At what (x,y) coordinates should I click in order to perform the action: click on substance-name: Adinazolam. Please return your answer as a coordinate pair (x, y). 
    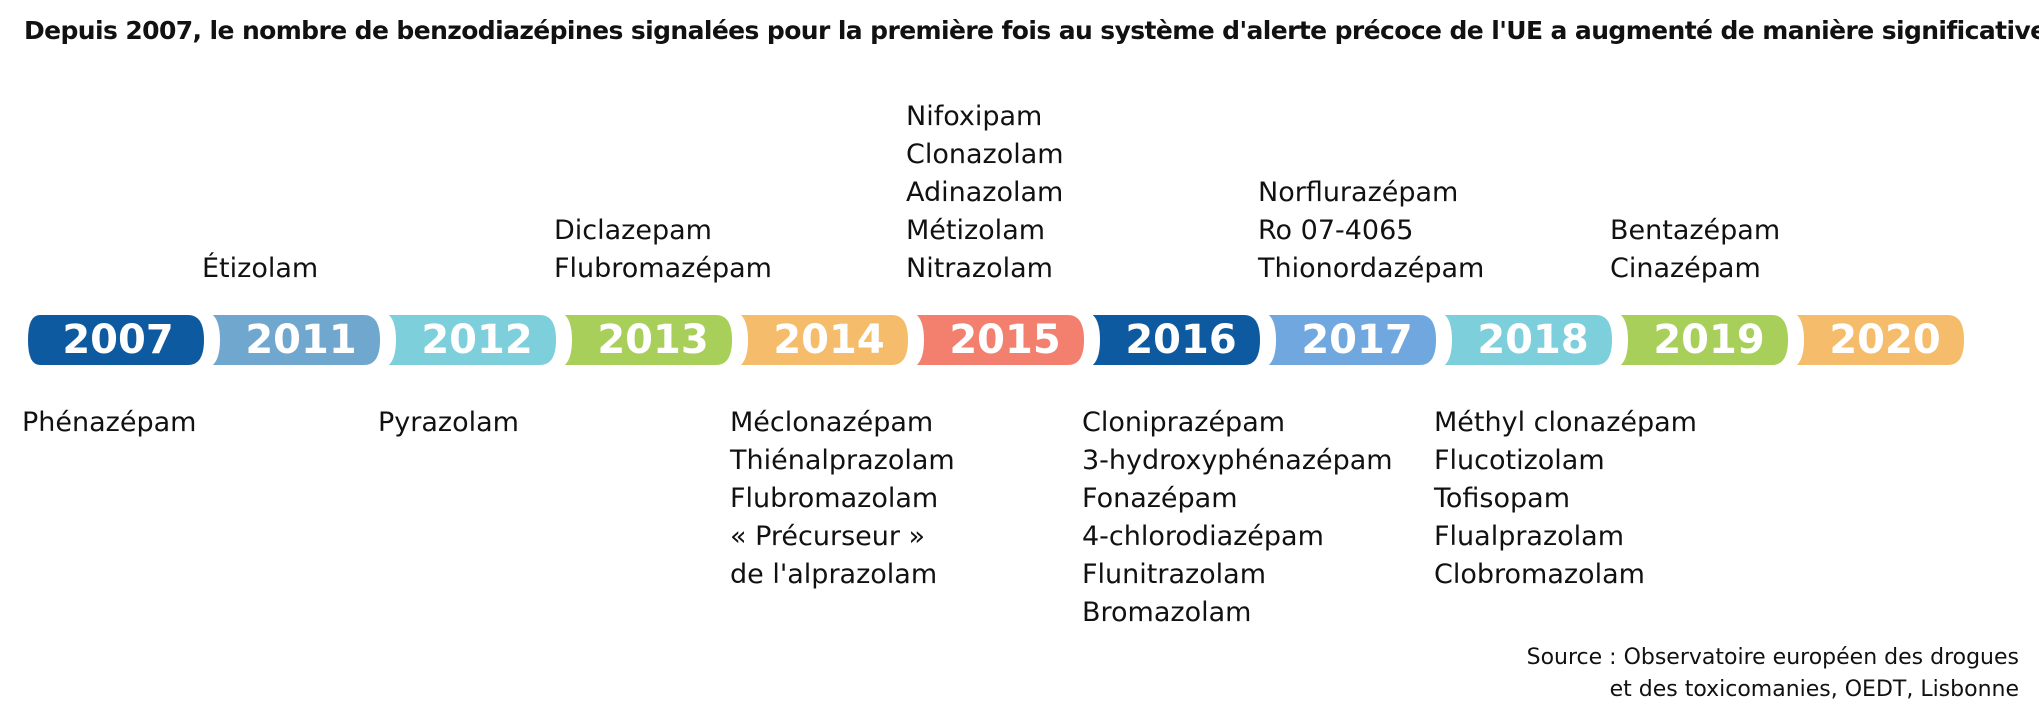
    Looking at the image, I should click on (985, 192).